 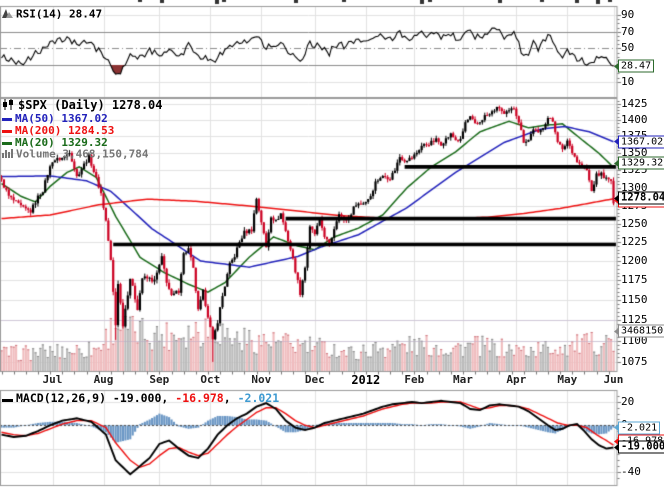 What do you see at coordinates (638, 198) in the screenshot?
I see `axis-value-badge: 1278.04` at bounding box center [638, 198].